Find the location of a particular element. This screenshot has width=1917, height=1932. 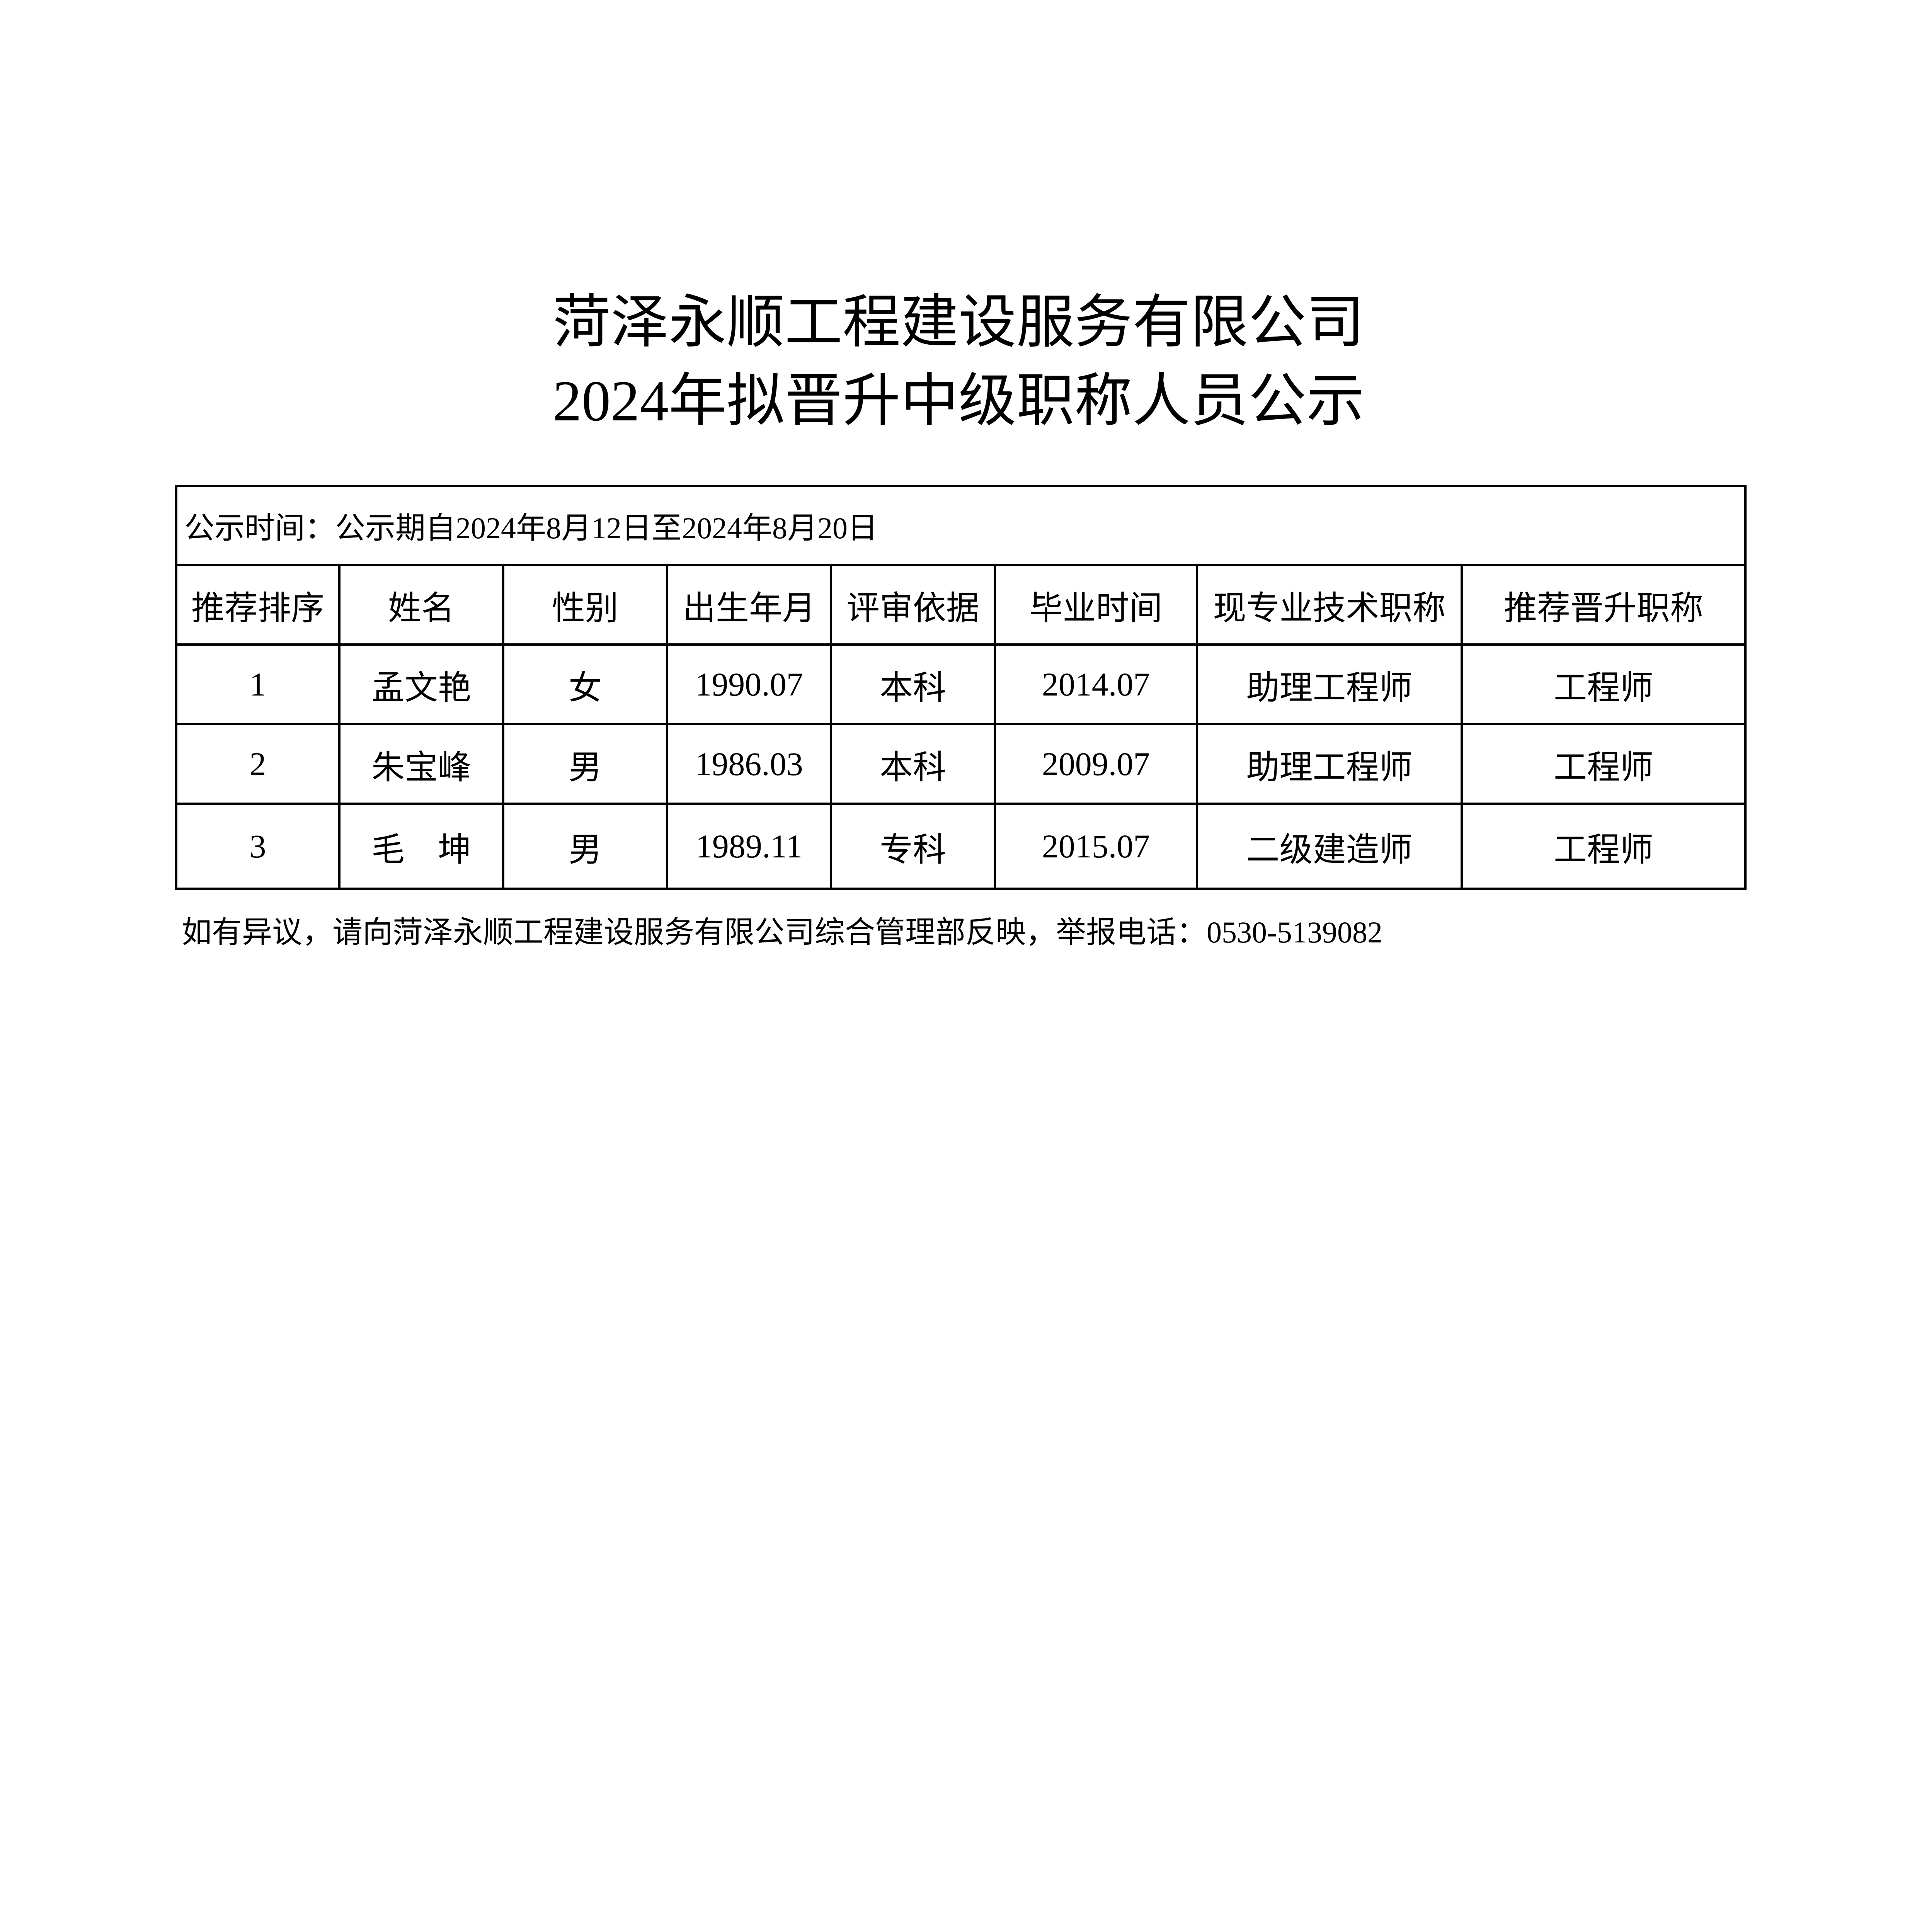

header-cell: 评审依据 is located at coordinates (913, 605).